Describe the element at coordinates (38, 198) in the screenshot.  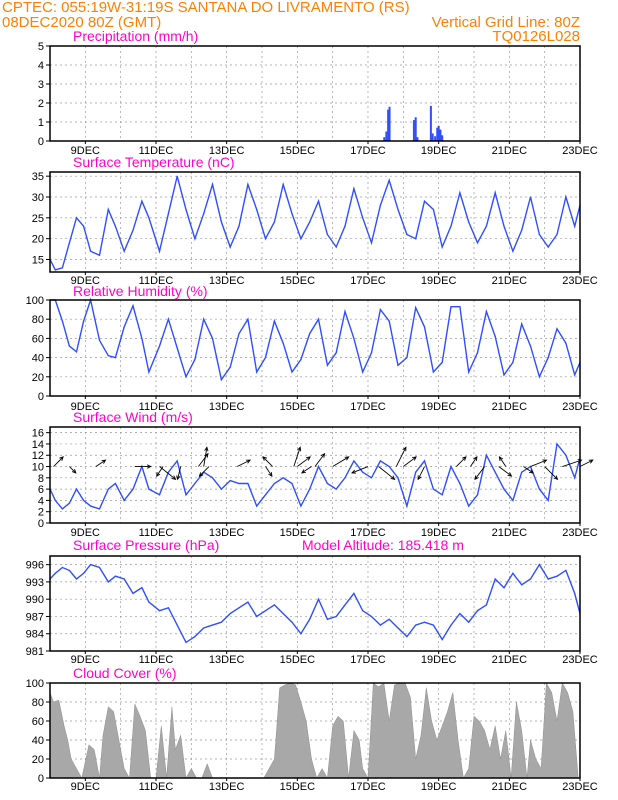
I see `temp-ytick-label: 30` at that location.